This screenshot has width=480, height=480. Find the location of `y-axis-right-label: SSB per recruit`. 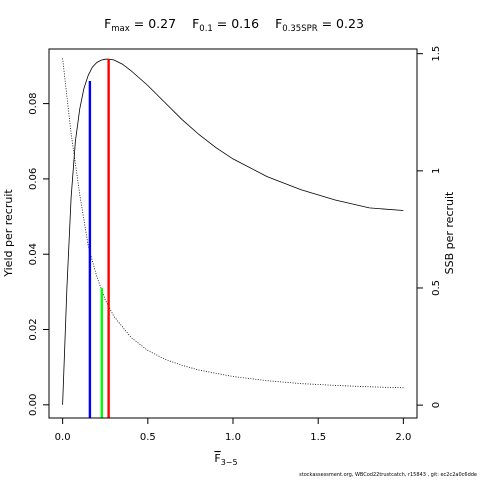

y-axis-right-label: SSB per recruit is located at coordinates (449, 232).